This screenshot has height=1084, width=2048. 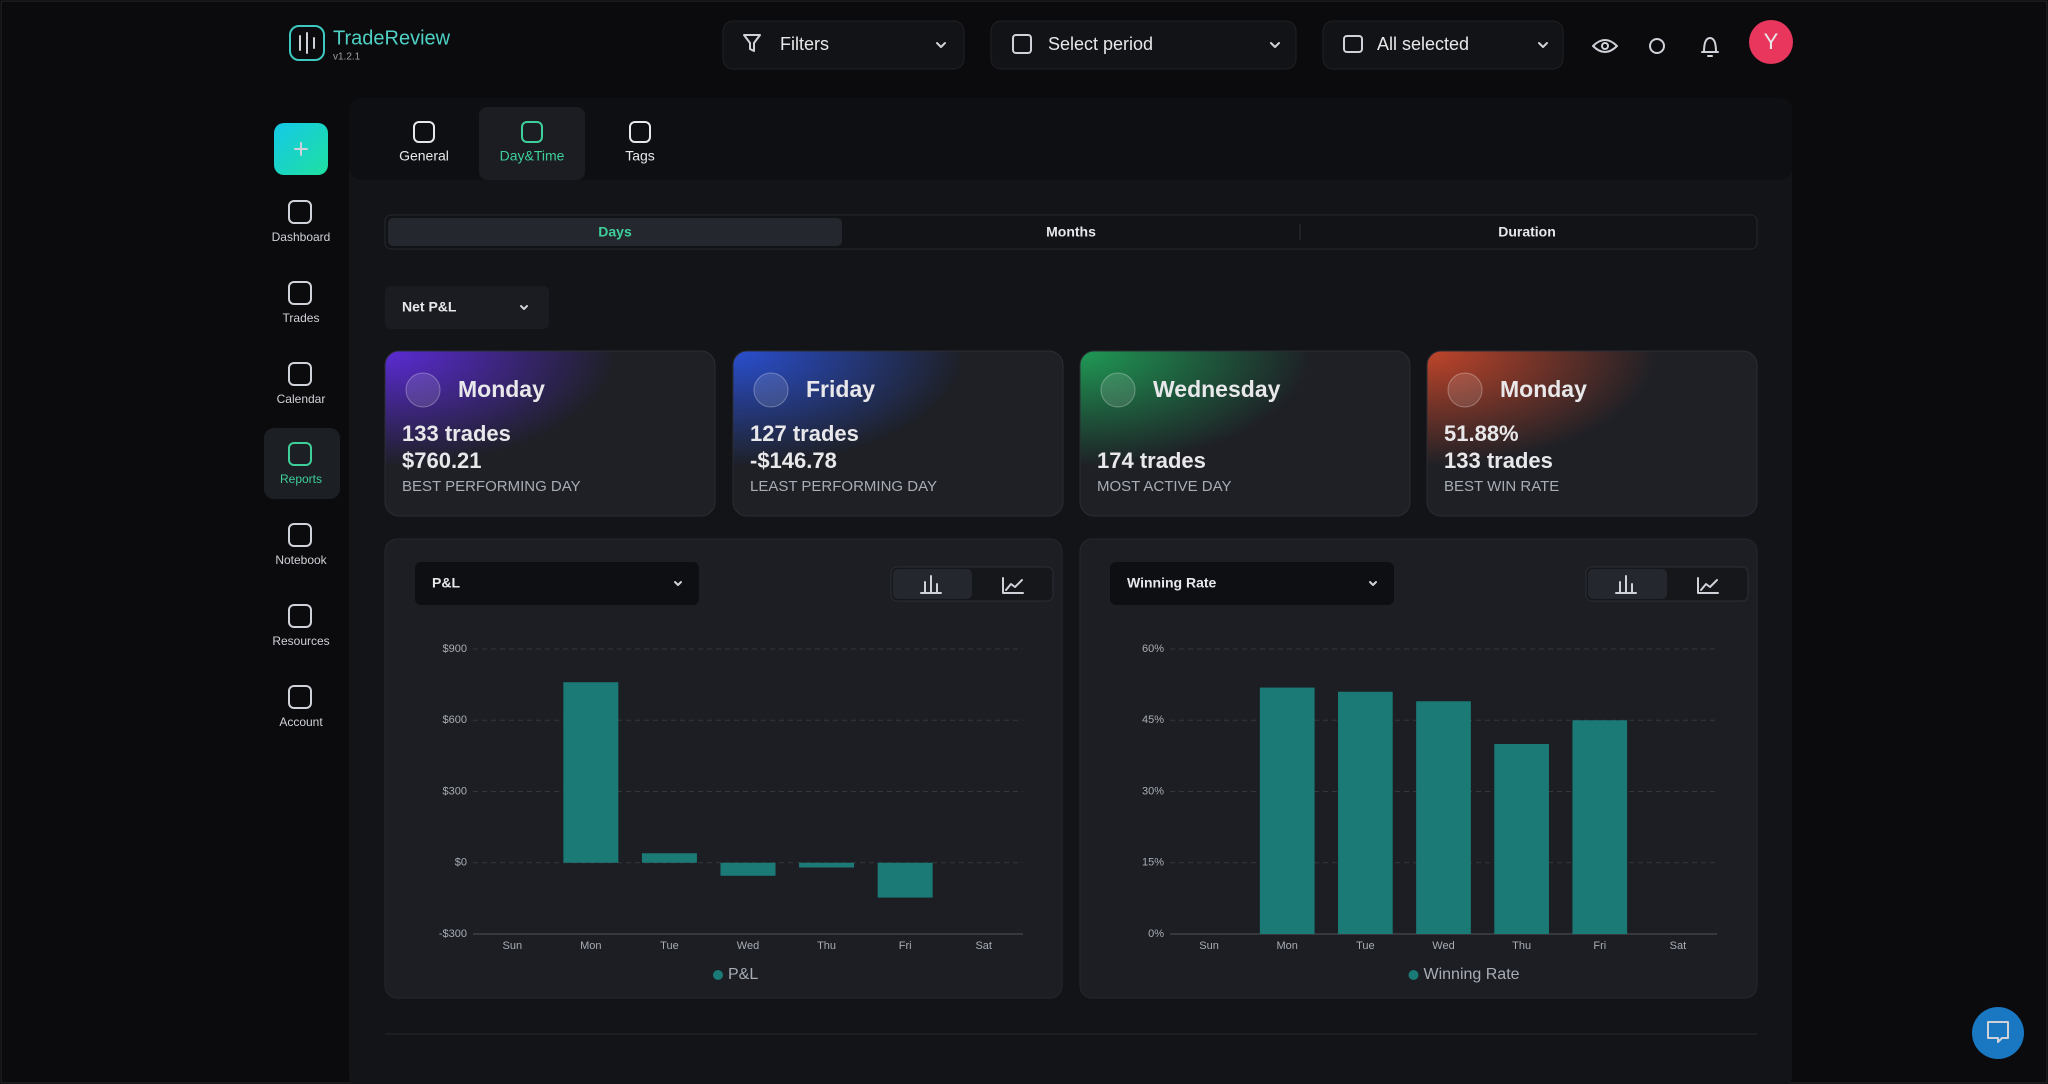 I want to click on chart-selector: P&L, so click(x=446, y=583).